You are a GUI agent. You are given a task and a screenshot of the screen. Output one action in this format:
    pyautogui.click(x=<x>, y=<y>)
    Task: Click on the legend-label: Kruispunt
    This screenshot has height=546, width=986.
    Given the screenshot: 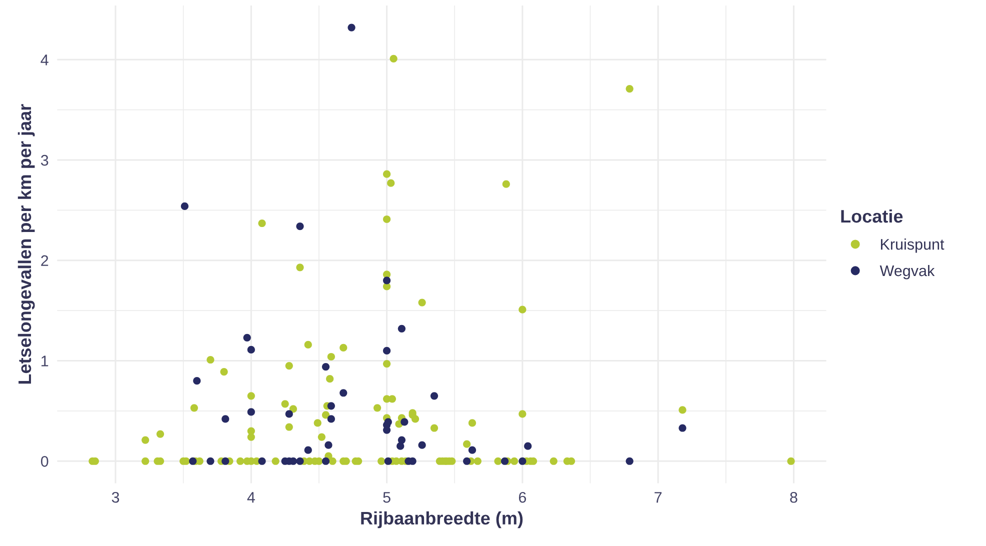 What is the action you would take?
    pyautogui.click(x=912, y=245)
    